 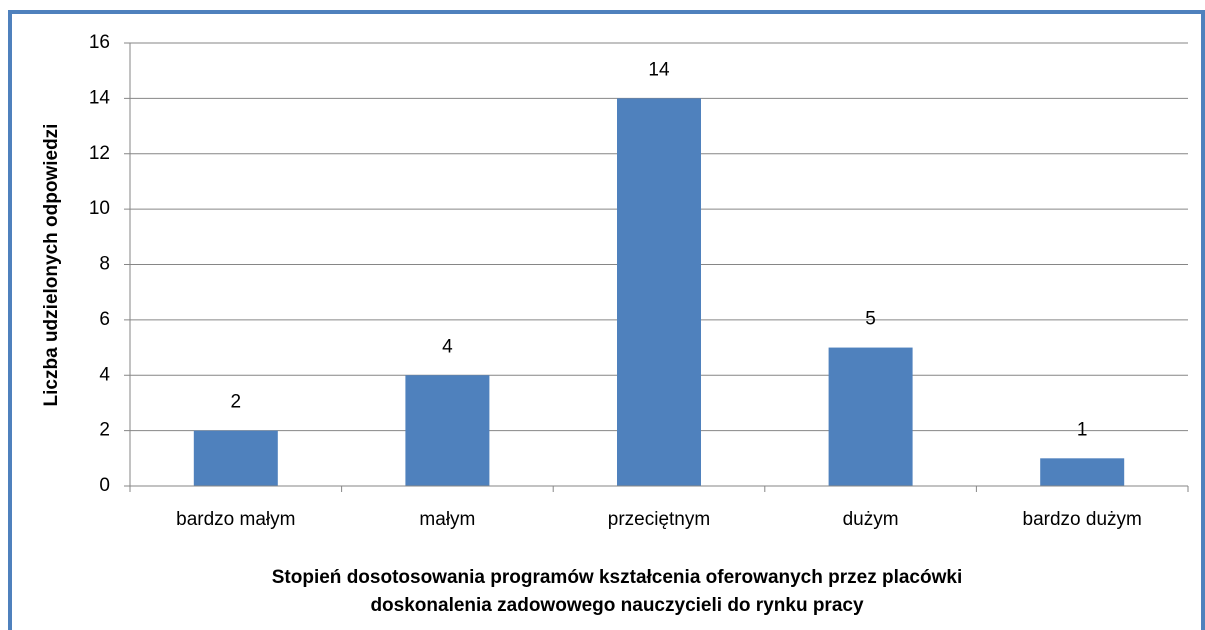 What do you see at coordinates (104, 319) in the screenshot?
I see `y-tick-label: 6` at bounding box center [104, 319].